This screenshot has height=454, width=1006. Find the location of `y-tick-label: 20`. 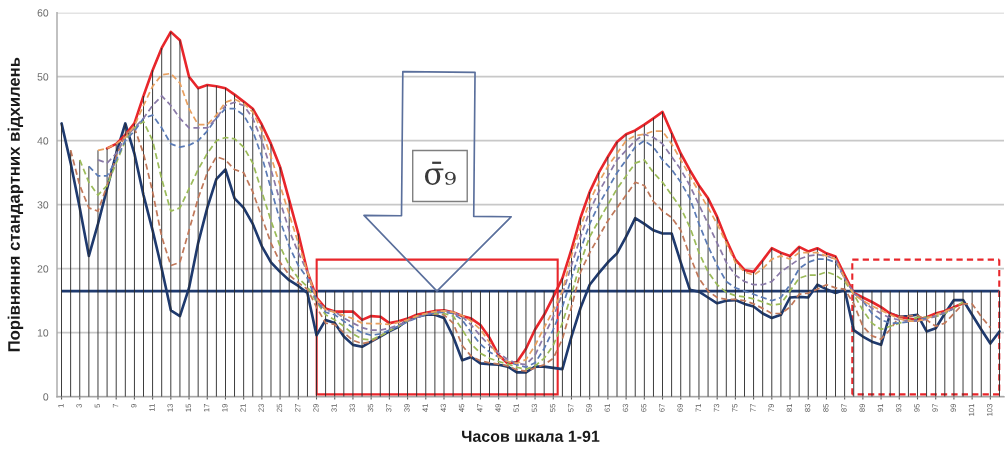

y-tick-label: 20 is located at coordinates (43, 269).